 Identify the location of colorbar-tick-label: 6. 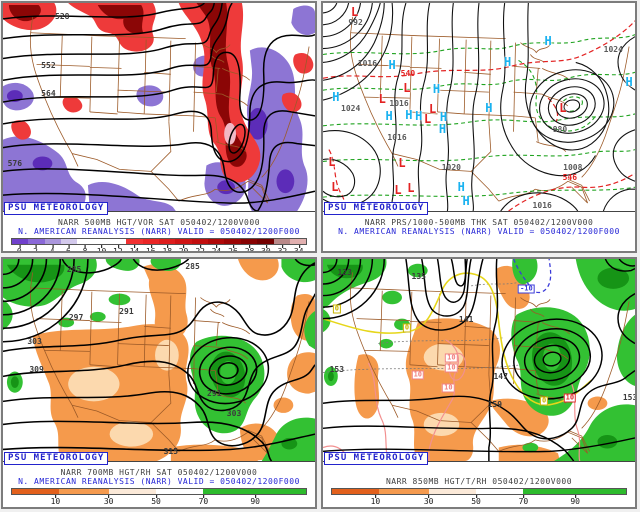
(68, 248).